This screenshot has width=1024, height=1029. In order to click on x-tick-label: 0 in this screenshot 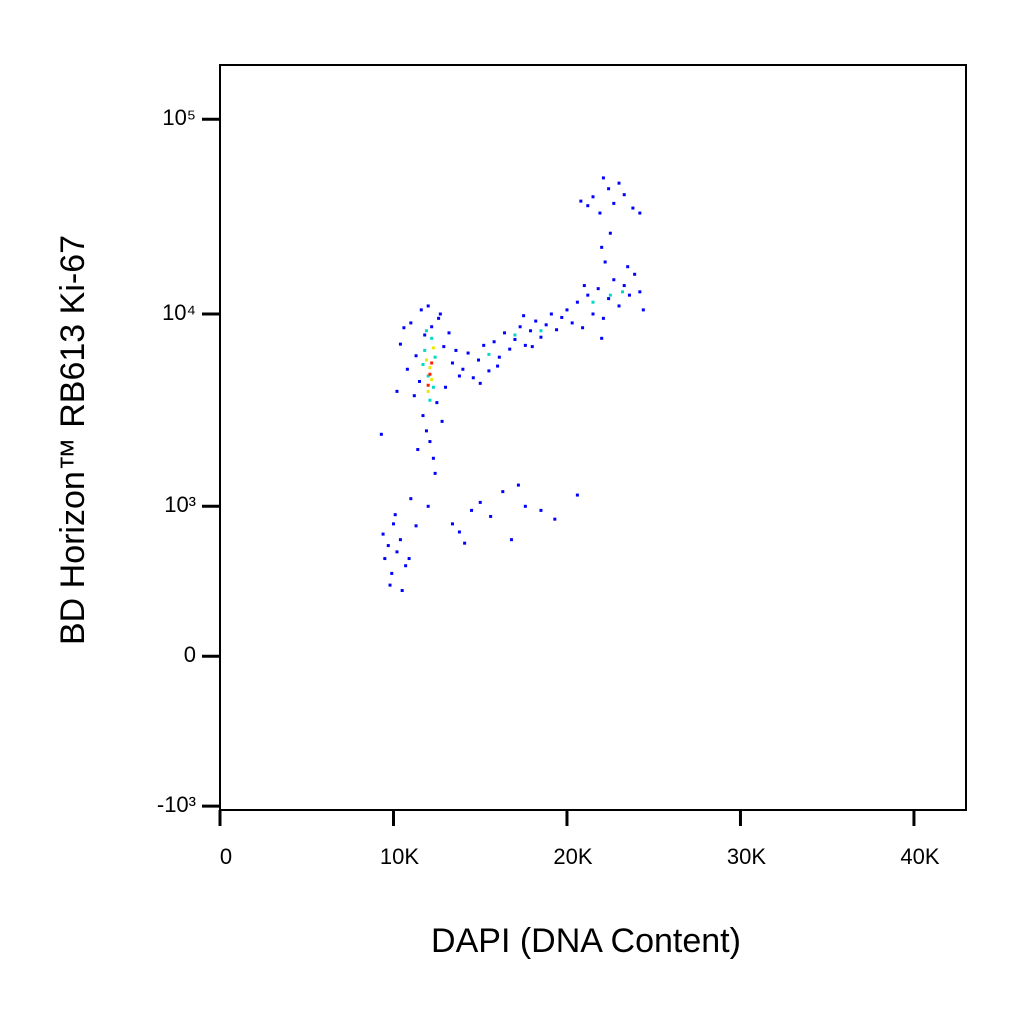, I will do `click(226, 856)`.